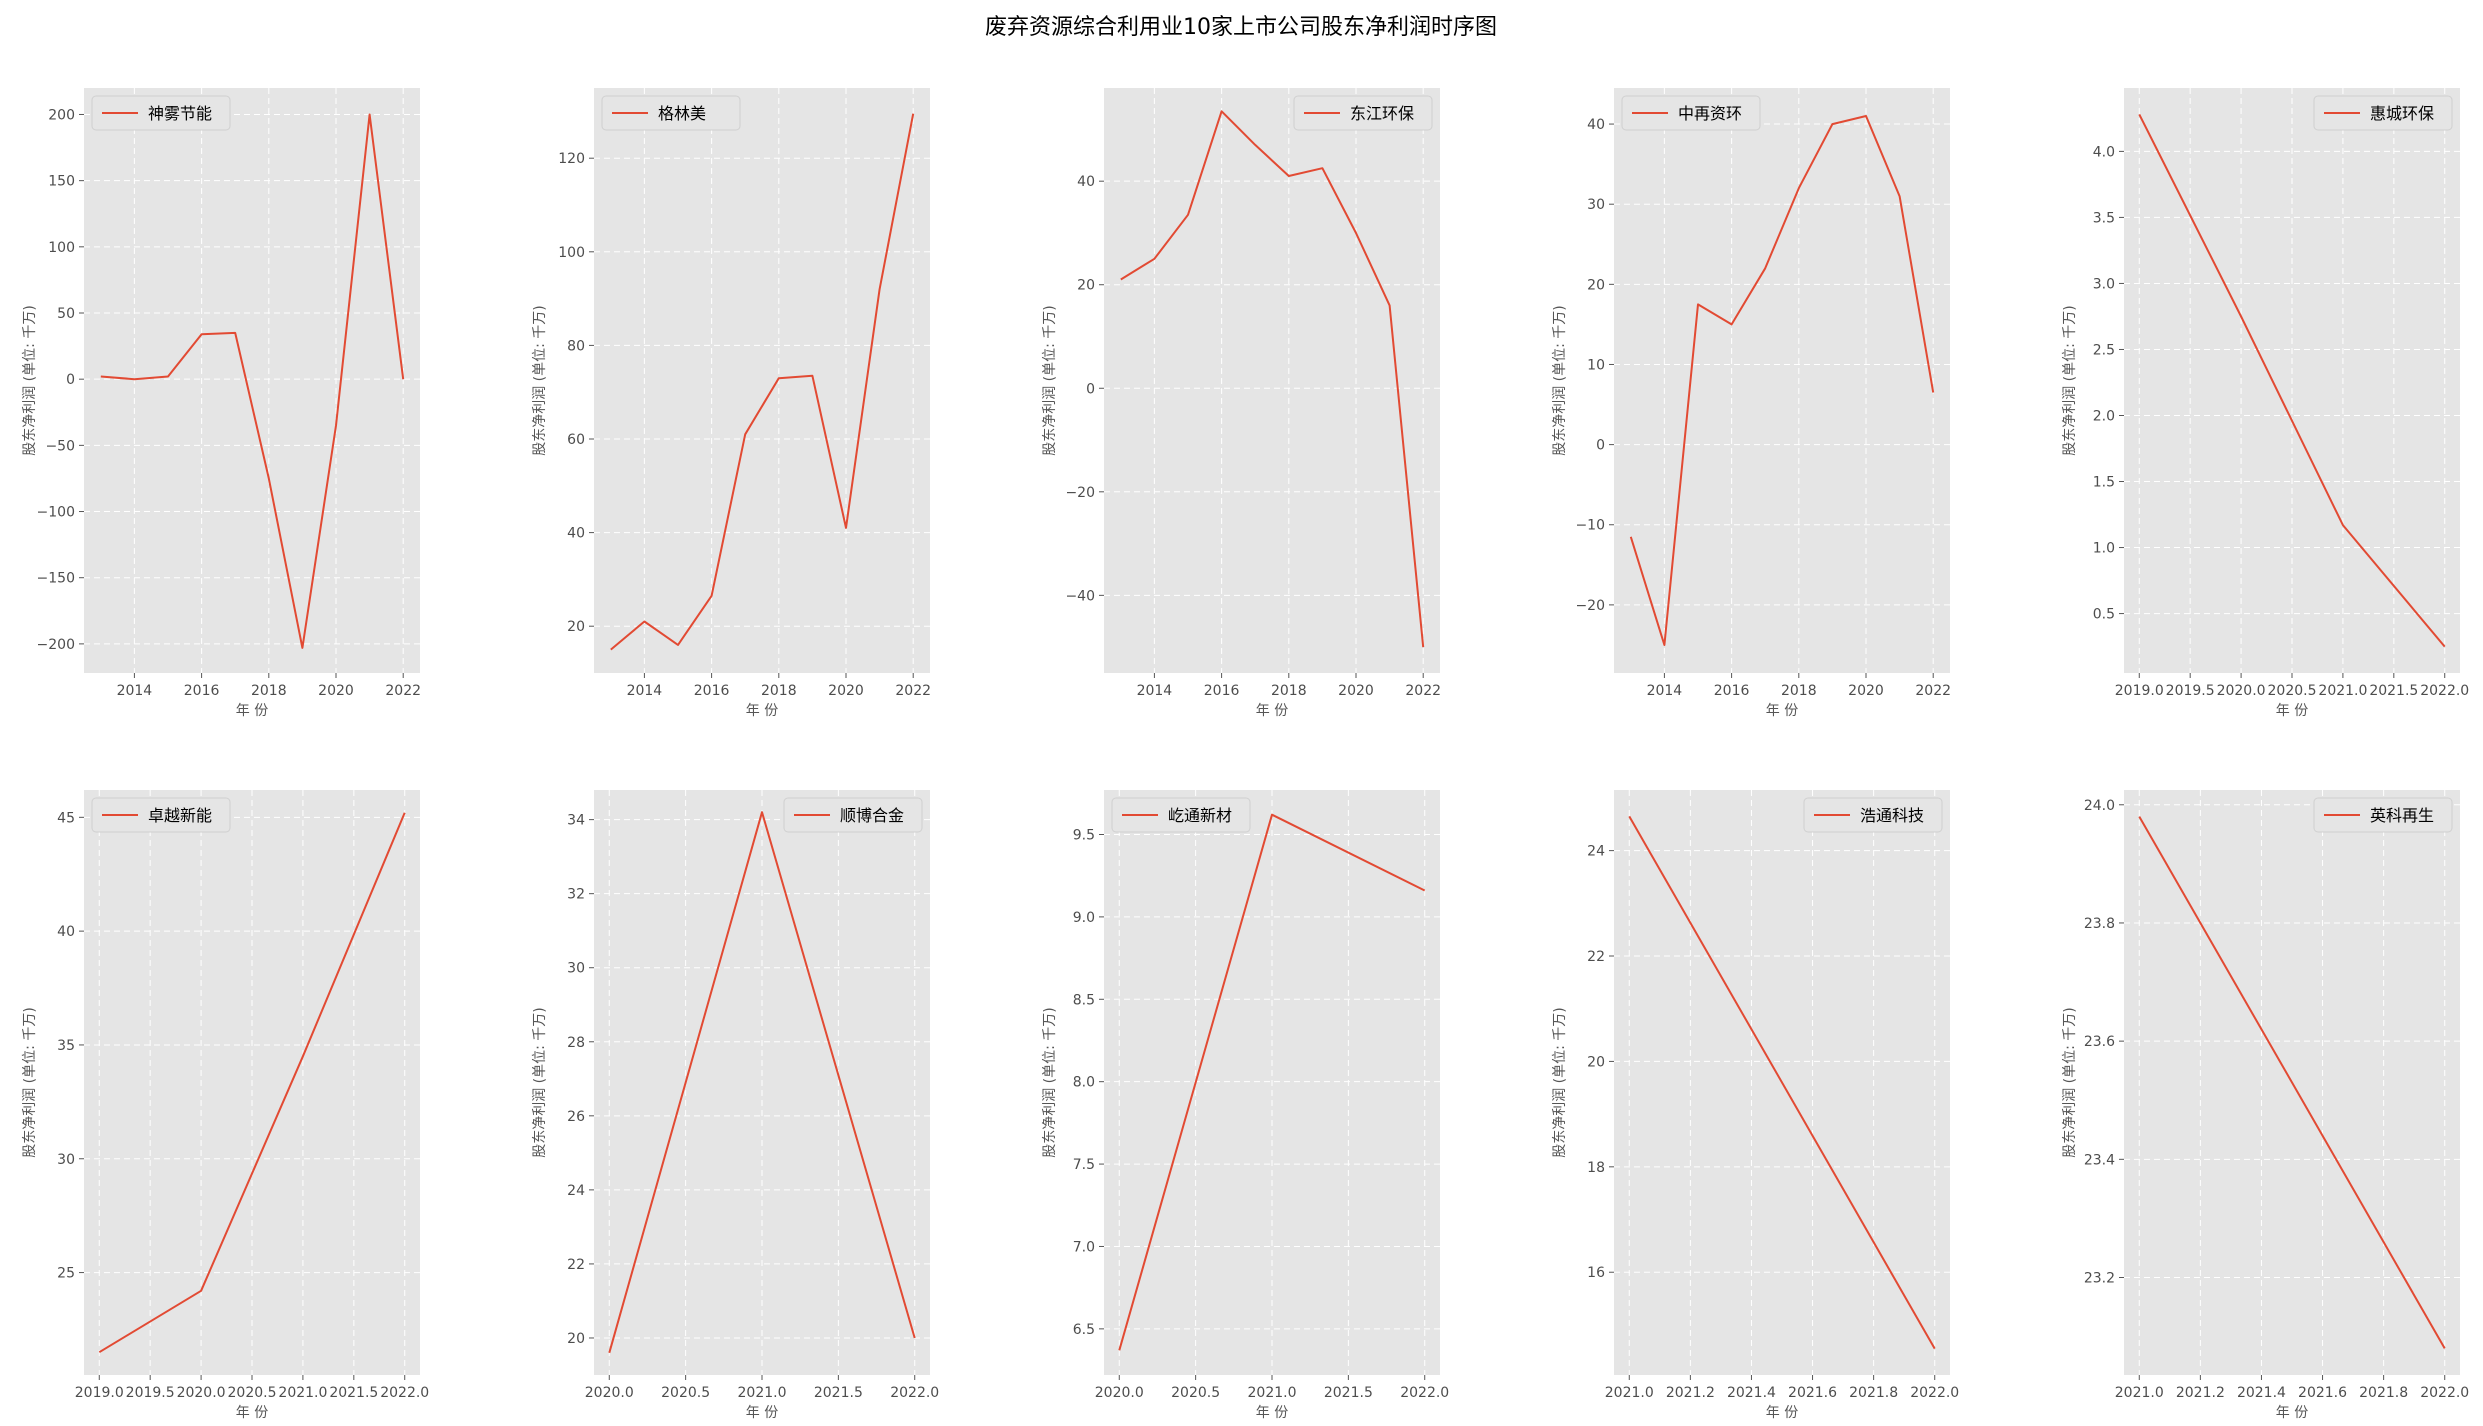 The image size is (2483, 1426). Describe the element at coordinates (1084, 835) in the screenshot. I see `y-tick-label: 9.5` at that location.